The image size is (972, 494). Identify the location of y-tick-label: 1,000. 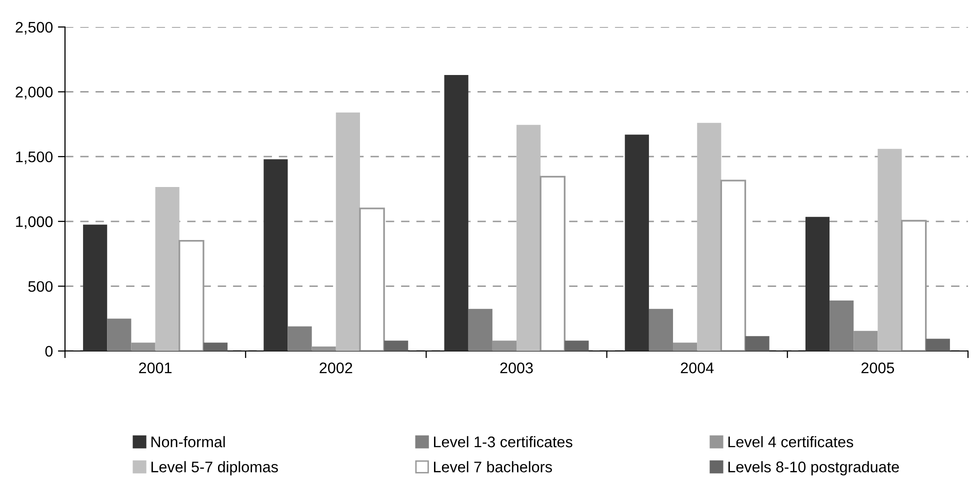
(34, 222).